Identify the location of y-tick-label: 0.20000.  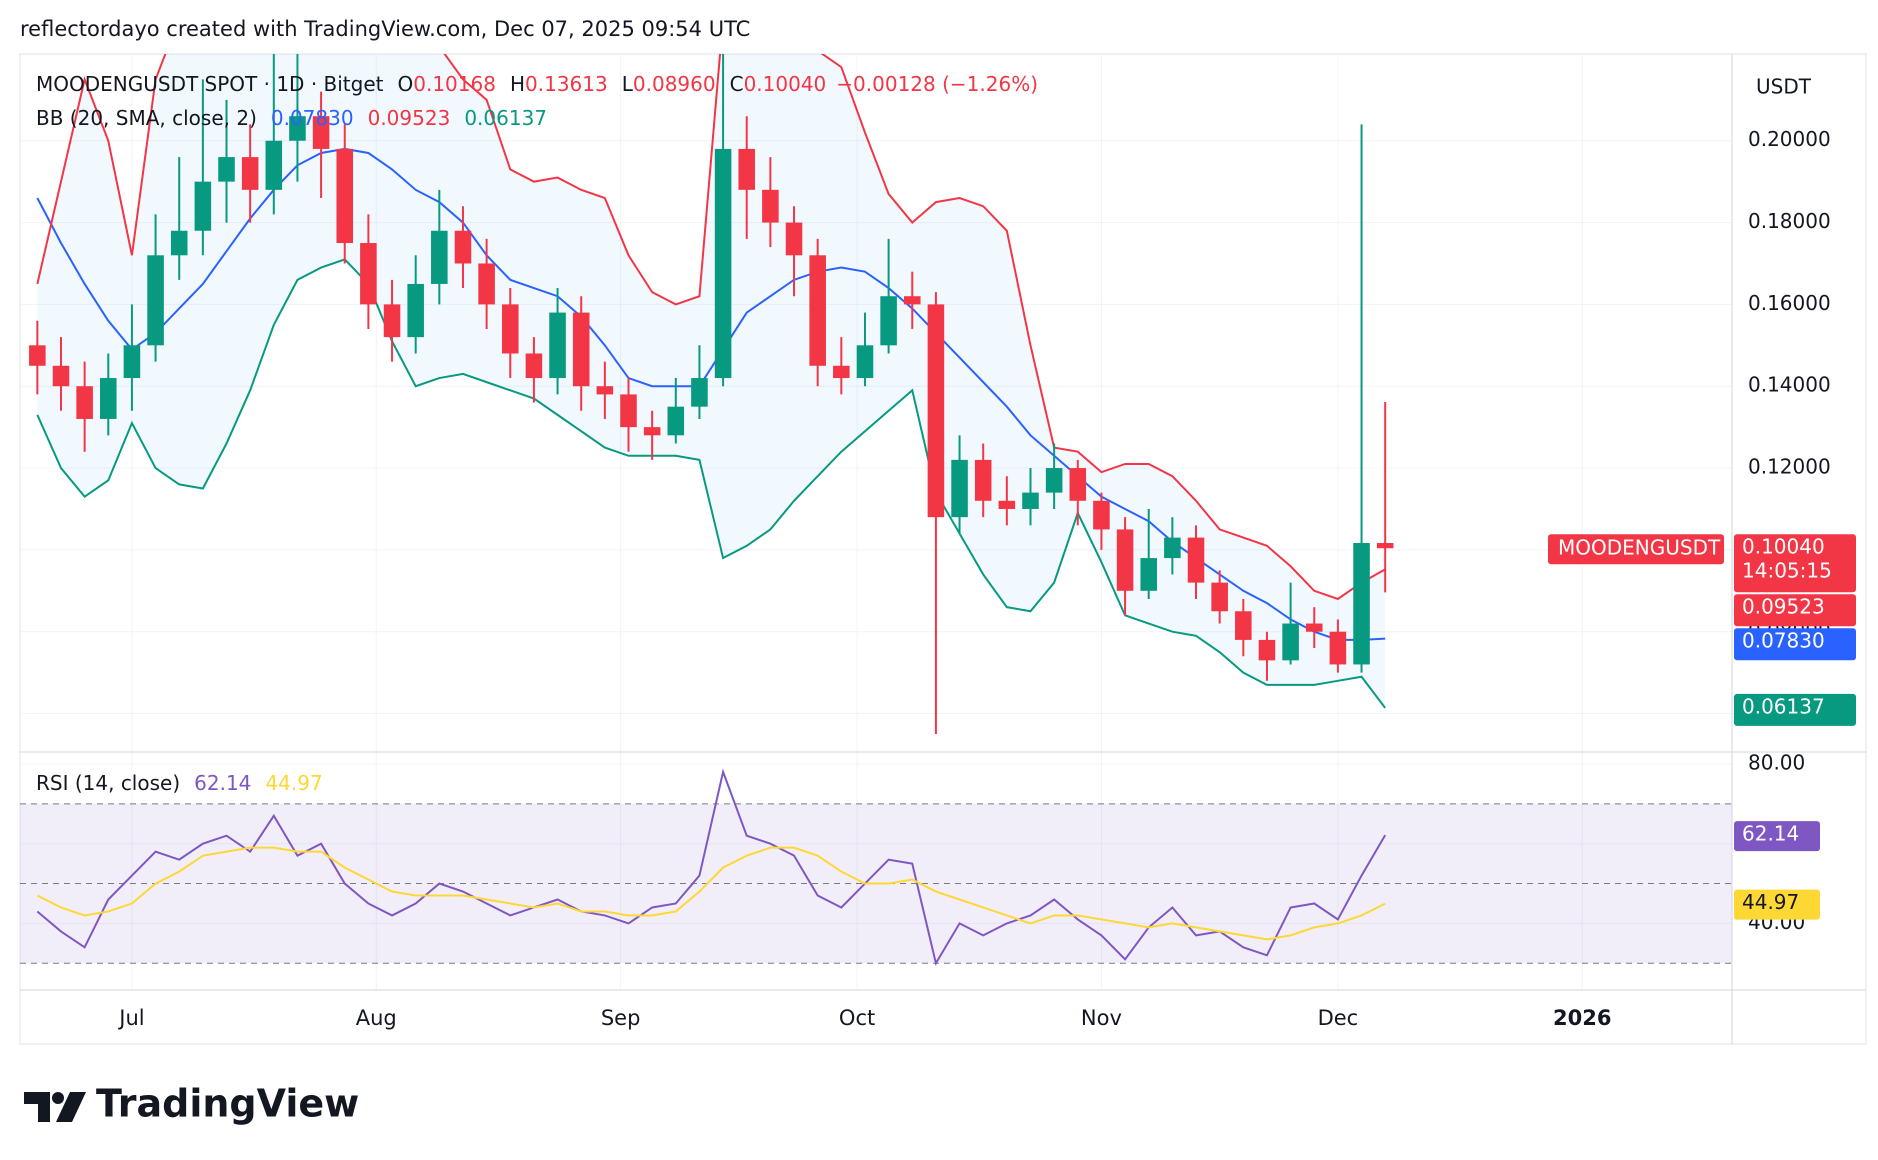
(1789, 139).